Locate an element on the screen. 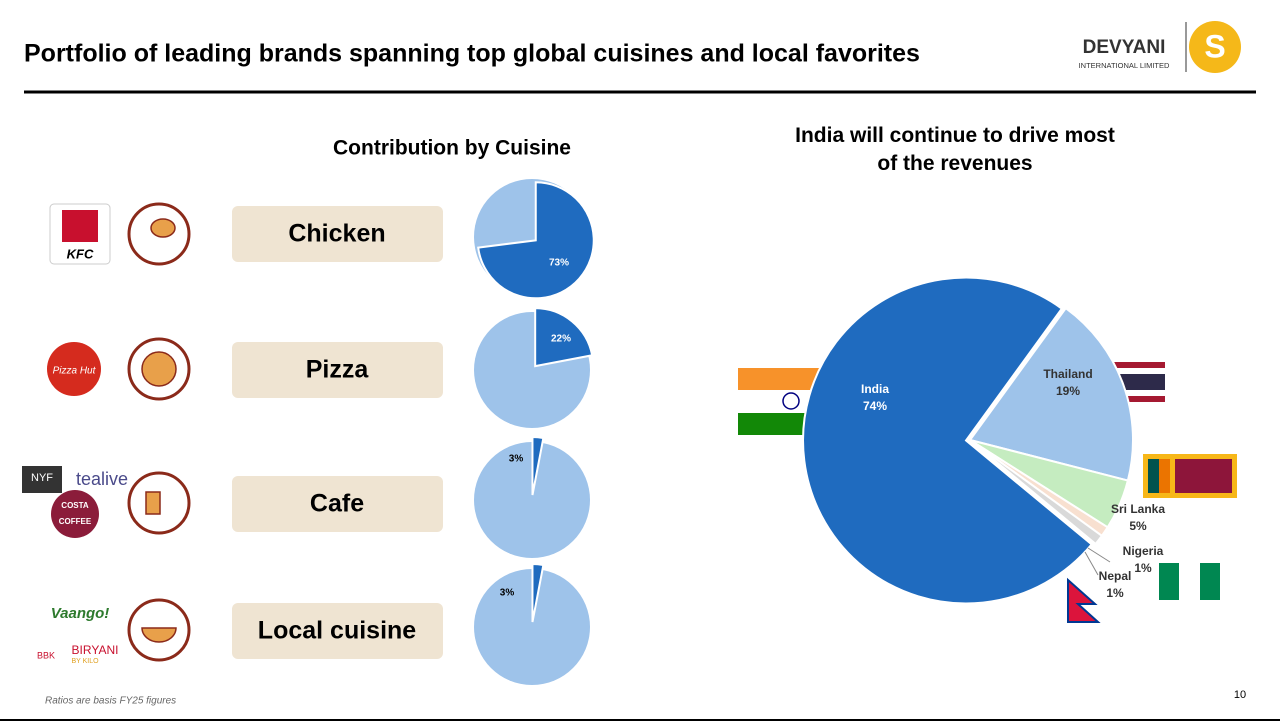 The image size is (1280, 722). brand-name: Pizza Hut is located at coordinates (75, 371).